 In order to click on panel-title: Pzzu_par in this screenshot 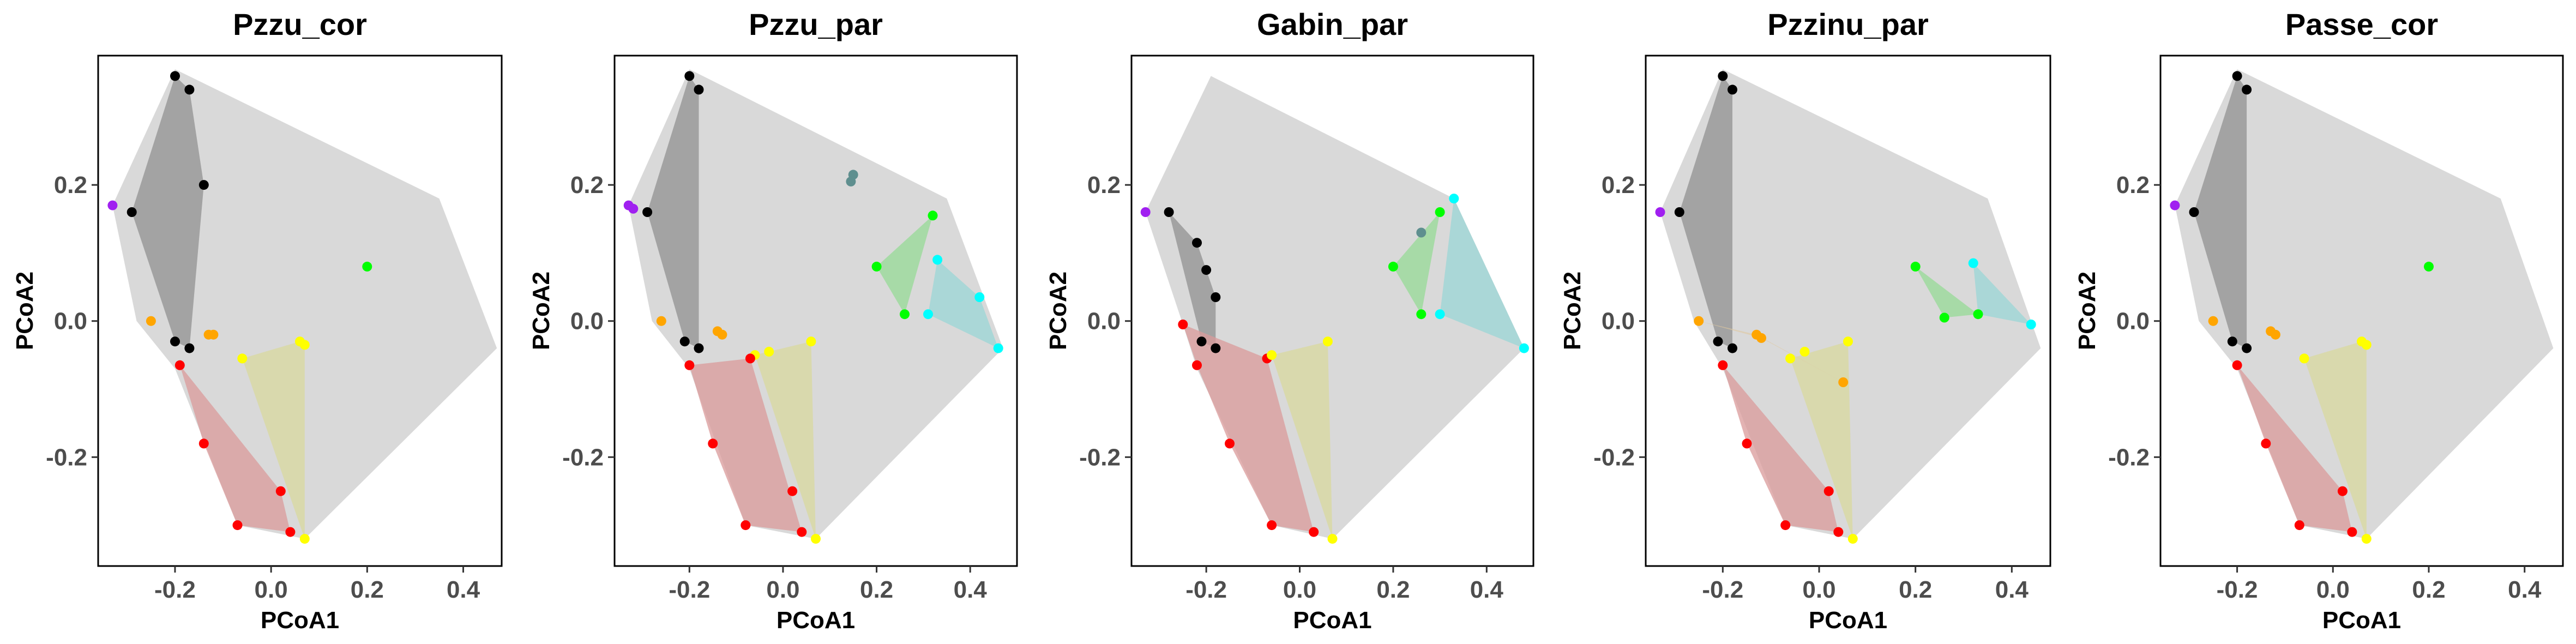, I will do `click(816, 24)`.